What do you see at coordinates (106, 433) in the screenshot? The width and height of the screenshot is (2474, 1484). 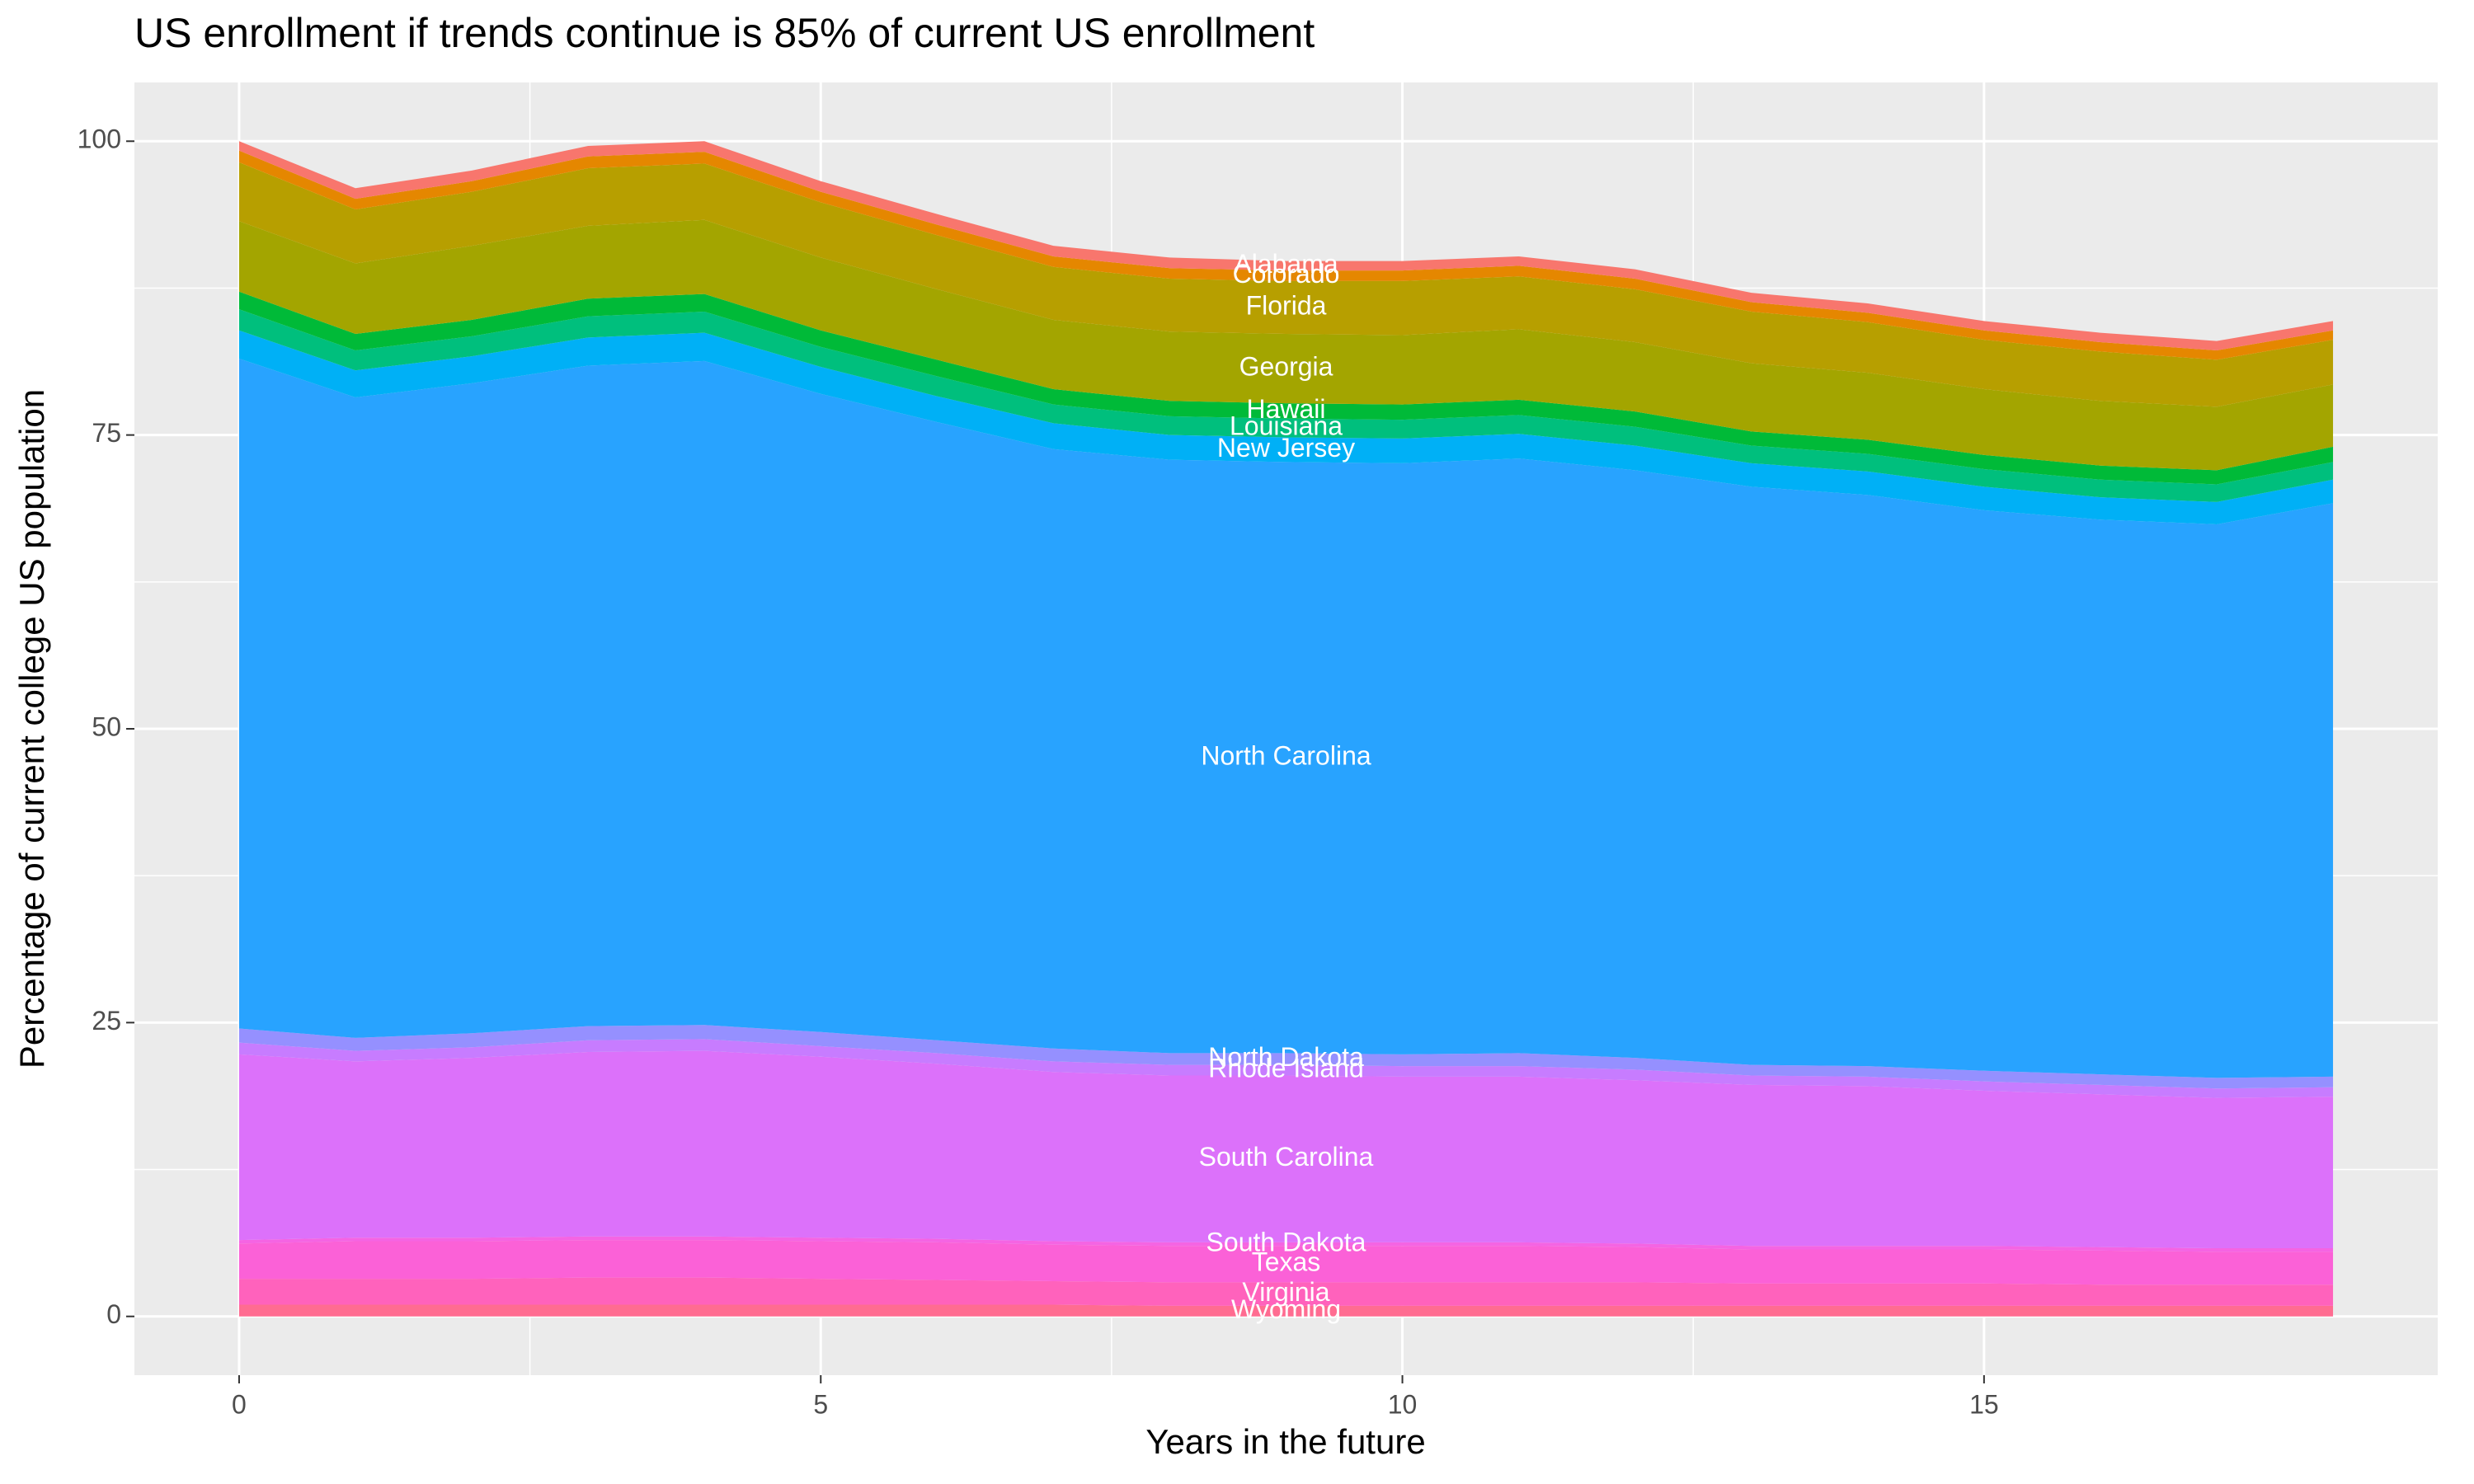 I see `y-tick-label: 75` at bounding box center [106, 433].